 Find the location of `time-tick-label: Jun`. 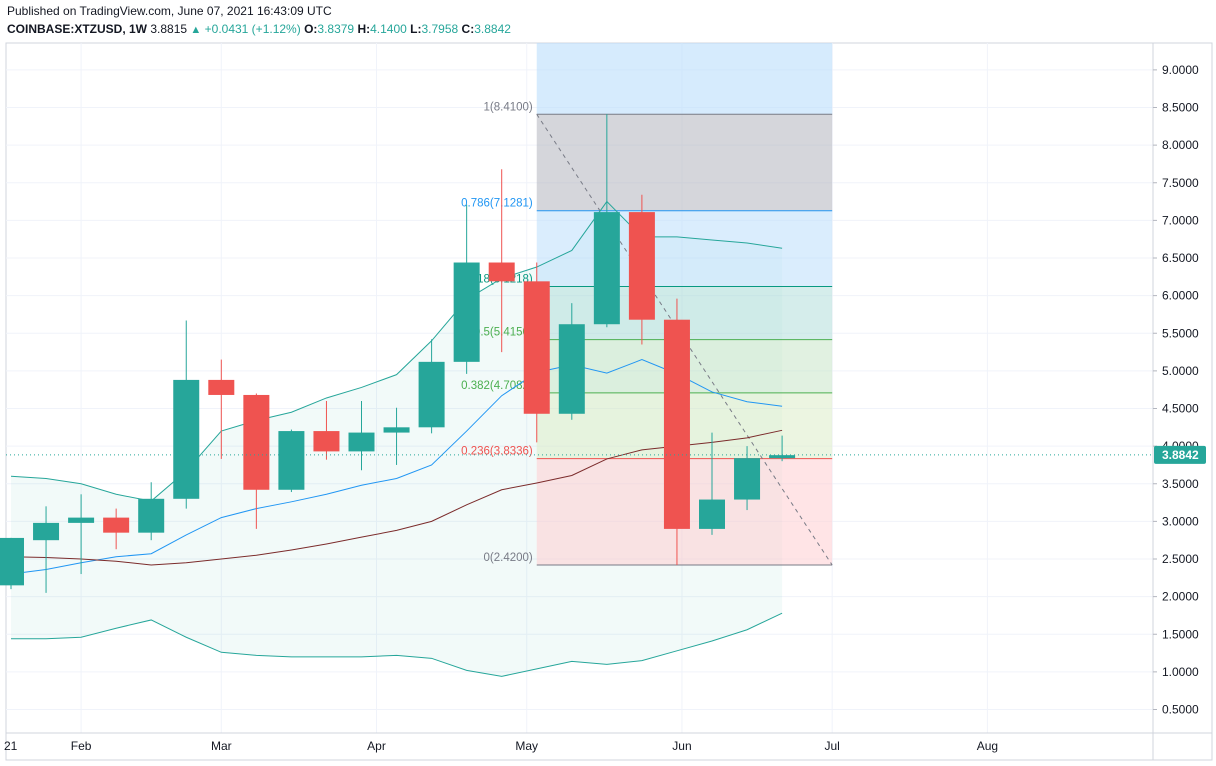

time-tick-label: Jun is located at coordinates (681, 746).